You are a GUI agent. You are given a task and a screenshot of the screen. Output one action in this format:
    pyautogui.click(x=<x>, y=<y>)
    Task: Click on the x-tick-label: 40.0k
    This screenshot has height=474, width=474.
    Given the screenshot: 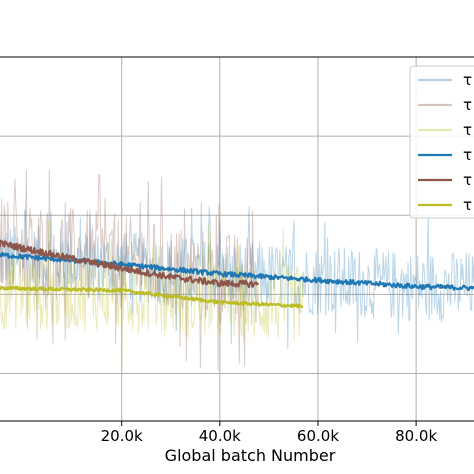 What is the action you would take?
    pyautogui.click(x=220, y=436)
    